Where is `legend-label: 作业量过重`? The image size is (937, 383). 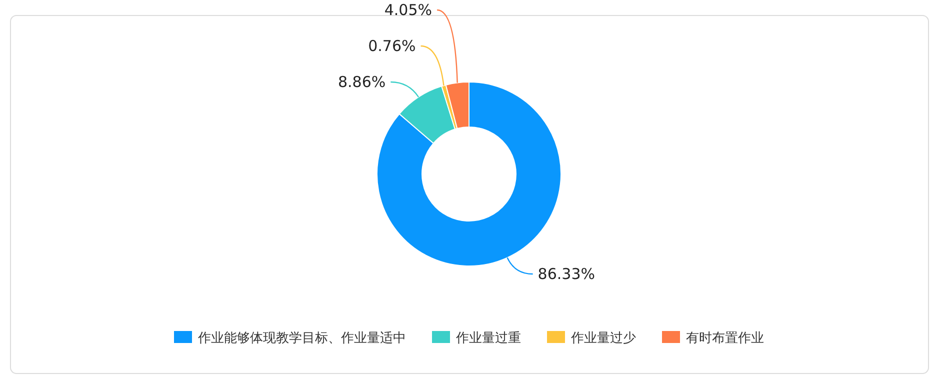 legend-label: 作业量过重 is located at coordinates (488, 338).